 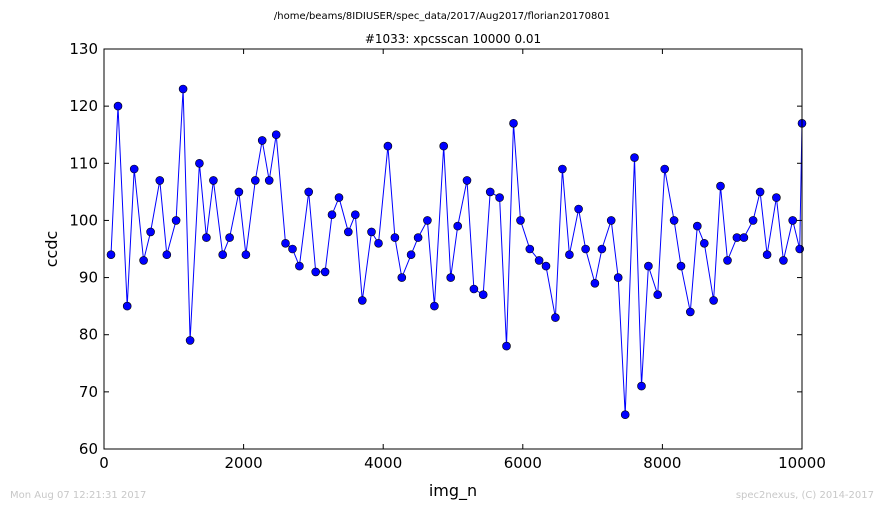 I want to click on x-tick-label: 6000, so click(x=523, y=463).